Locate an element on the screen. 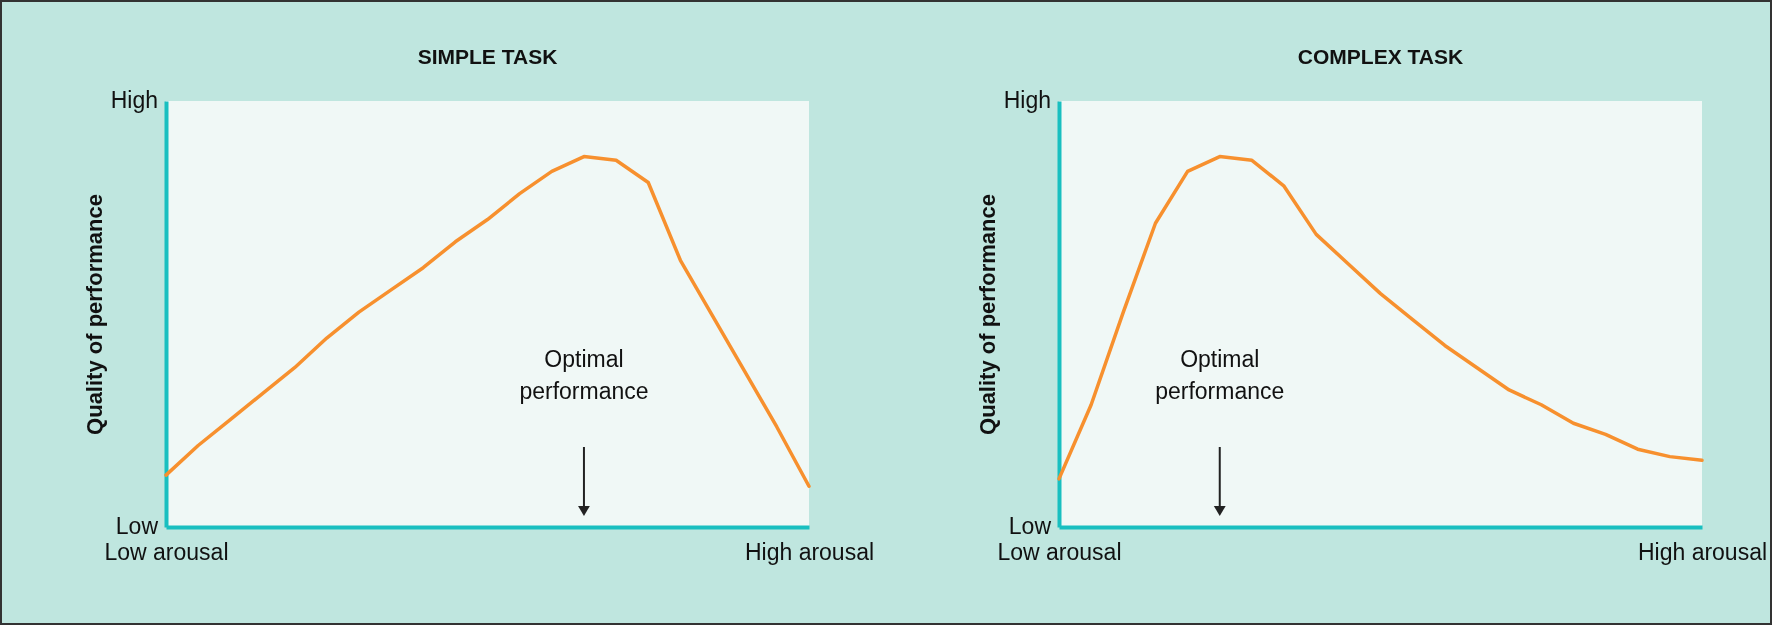  chart-title: COMPLEX TASK is located at coordinates (1380, 56).